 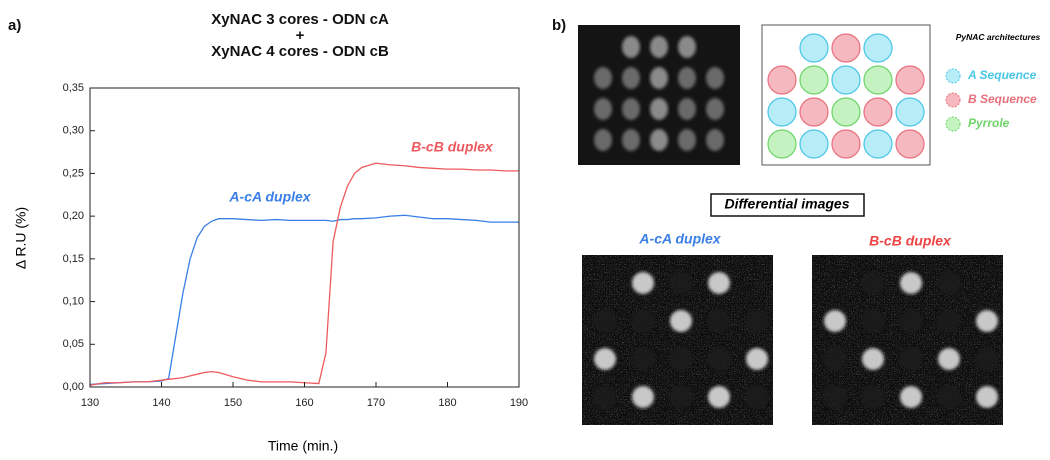 I want to click on chart-title: XyNAC 3 cores - ODN cA, so click(x=300, y=19).